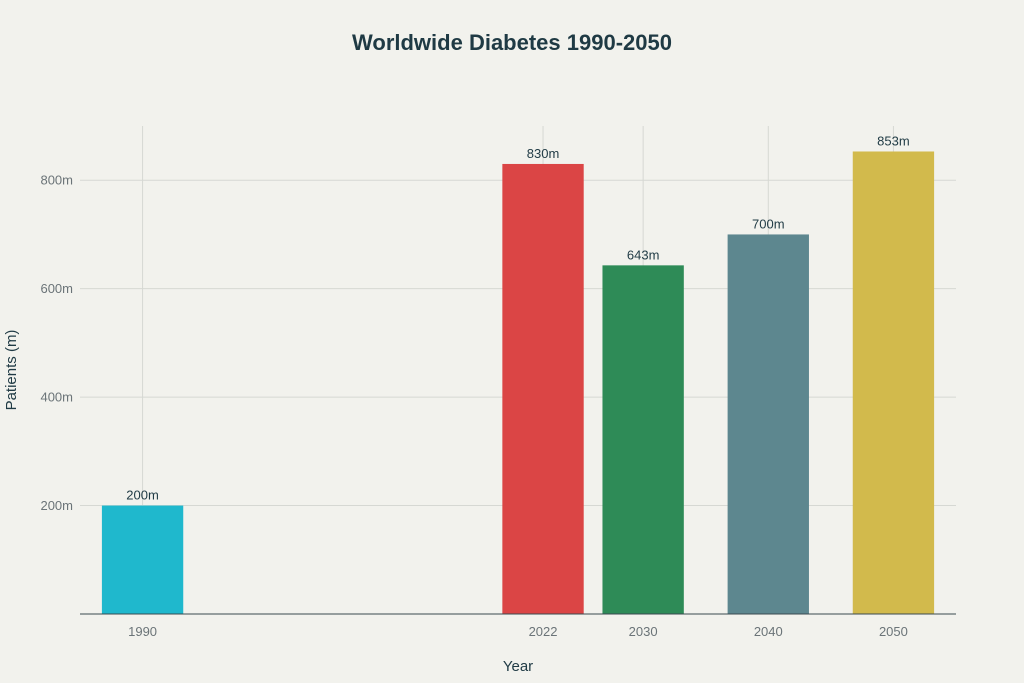  What do you see at coordinates (543, 388) in the screenshot?
I see `bar-2022` at bounding box center [543, 388].